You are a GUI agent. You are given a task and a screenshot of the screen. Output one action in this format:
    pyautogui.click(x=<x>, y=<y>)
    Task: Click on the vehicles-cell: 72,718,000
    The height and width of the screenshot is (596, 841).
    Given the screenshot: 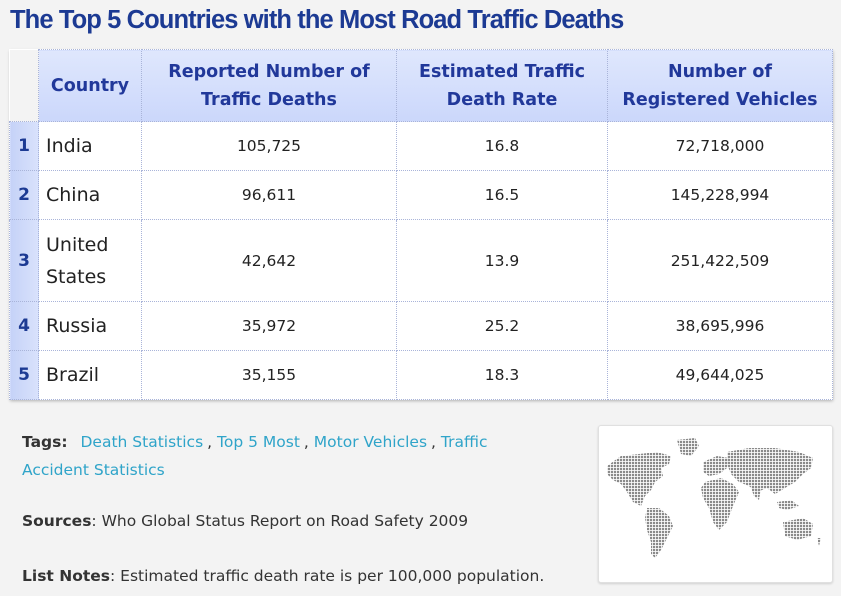 What is the action you would take?
    pyautogui.click(x=720, y=146)
    